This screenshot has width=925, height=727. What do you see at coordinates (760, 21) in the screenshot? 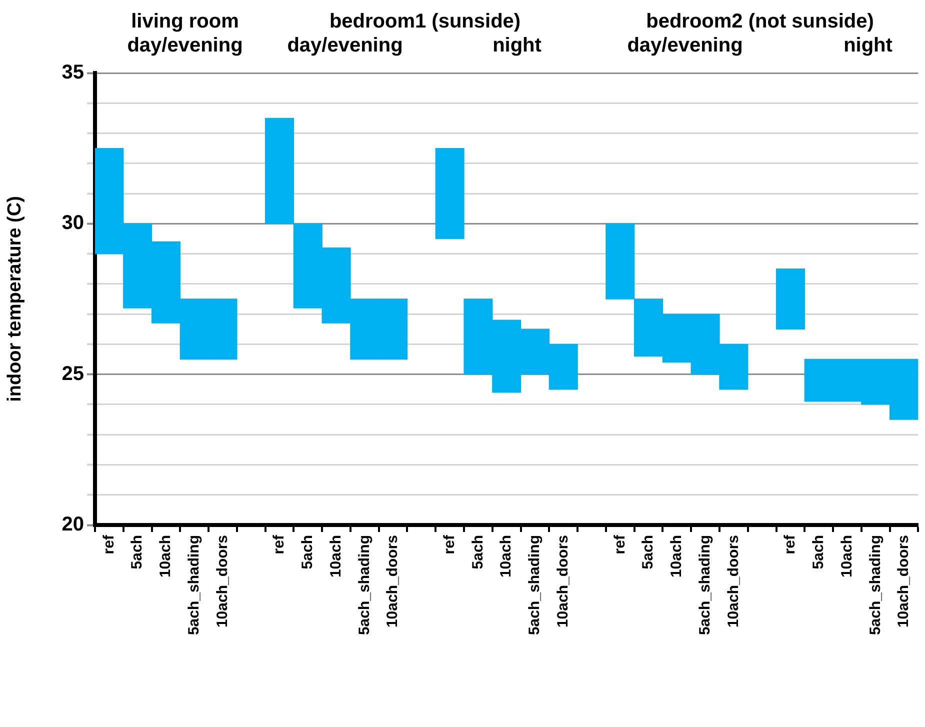
I see `text: bedroom2 (not sunside)` at bounding box center [760, 21].